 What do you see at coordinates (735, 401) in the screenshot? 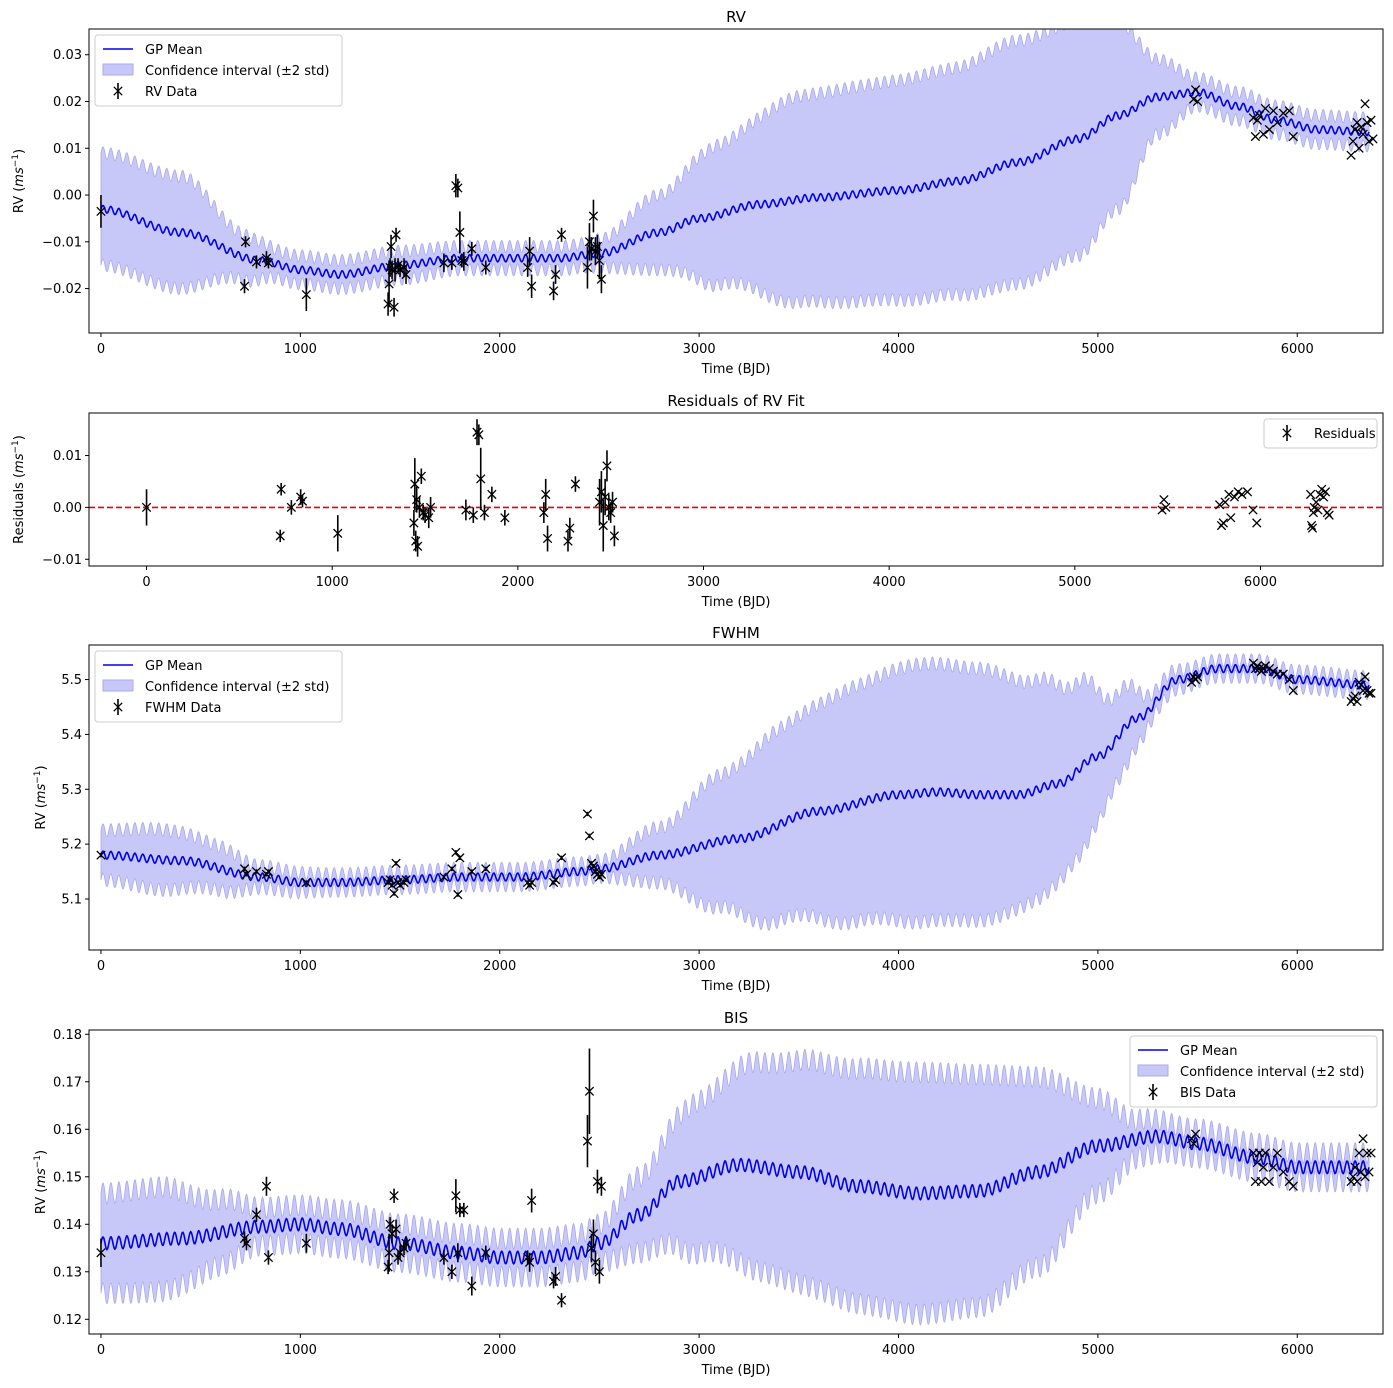
I see `chart-title: Residuals of RV Fit` at bounding box center [735, 401].